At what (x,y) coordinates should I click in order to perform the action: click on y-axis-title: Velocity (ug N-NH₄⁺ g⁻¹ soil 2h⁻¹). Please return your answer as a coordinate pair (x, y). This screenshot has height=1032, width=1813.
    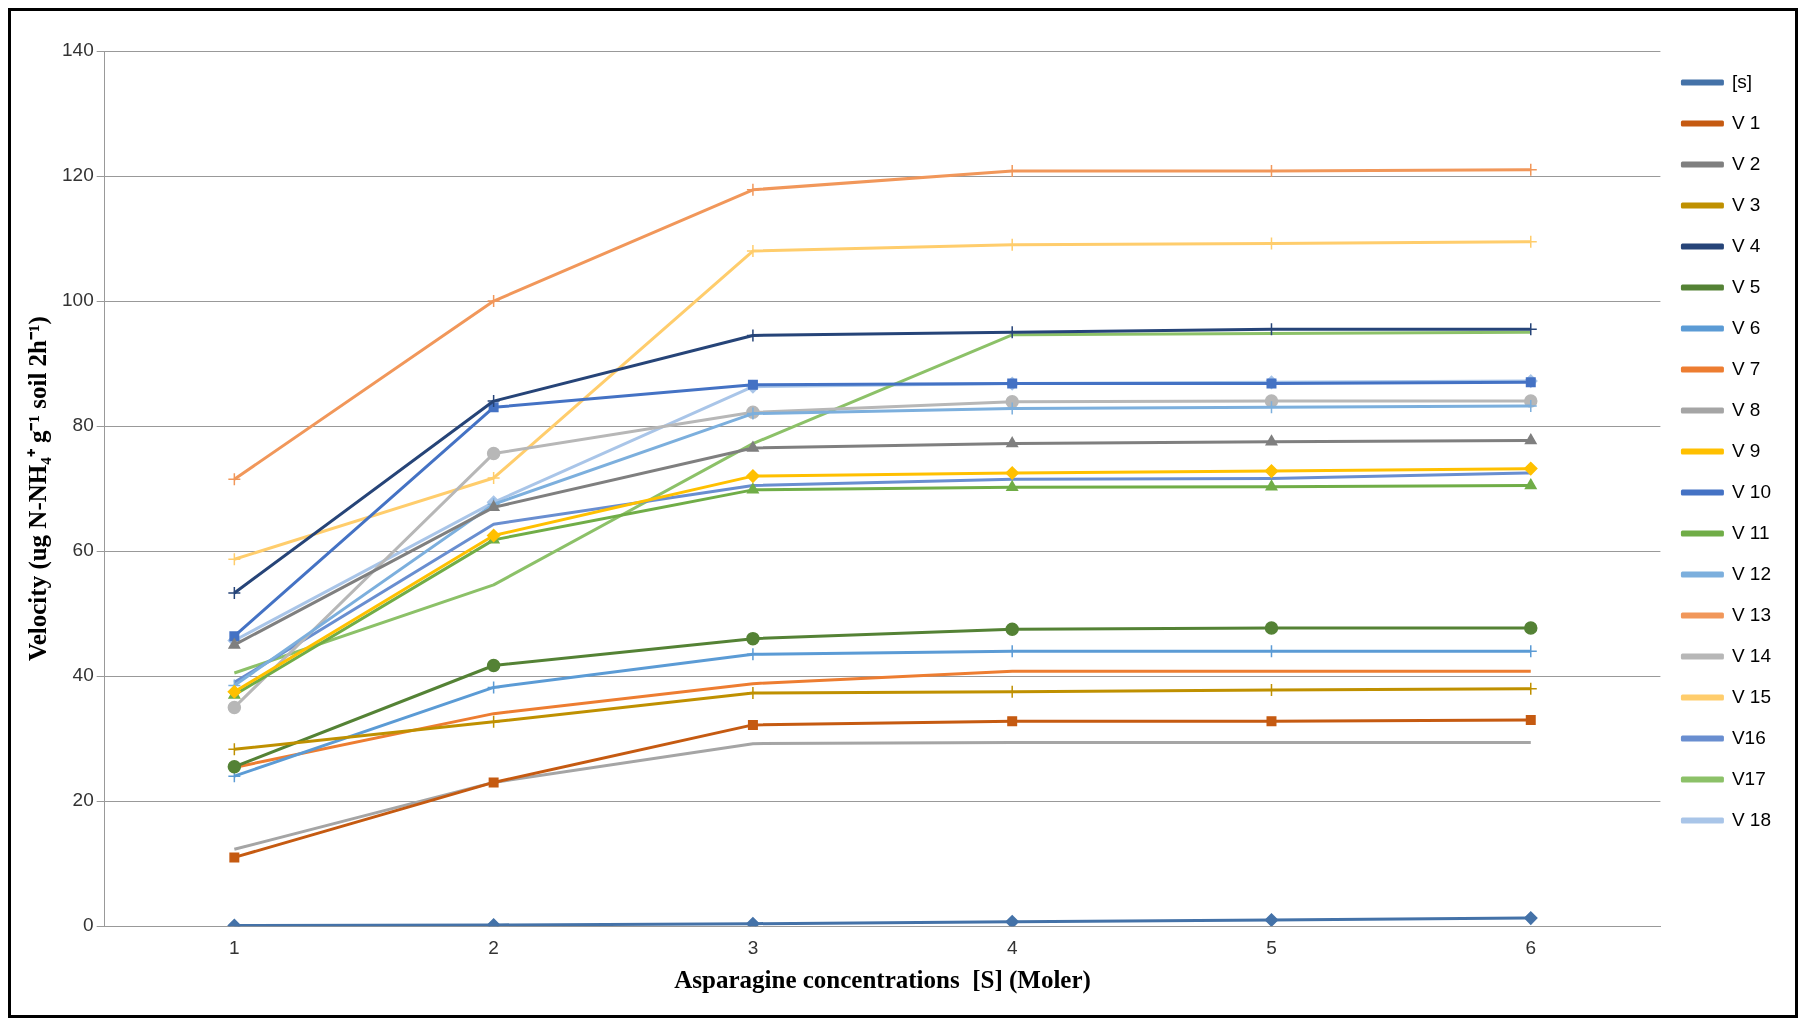
    Looking at the image, I should click on (38, 489).